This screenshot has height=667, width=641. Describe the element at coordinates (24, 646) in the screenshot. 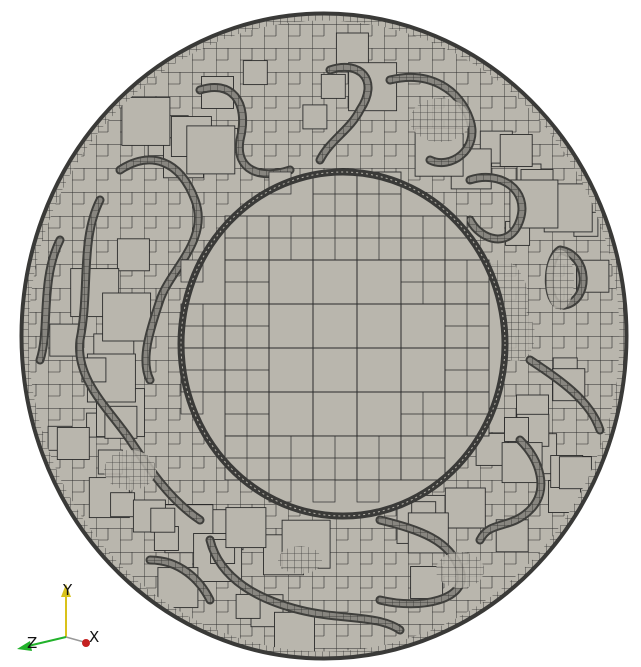

I see `z-axis-arrow` at that location.